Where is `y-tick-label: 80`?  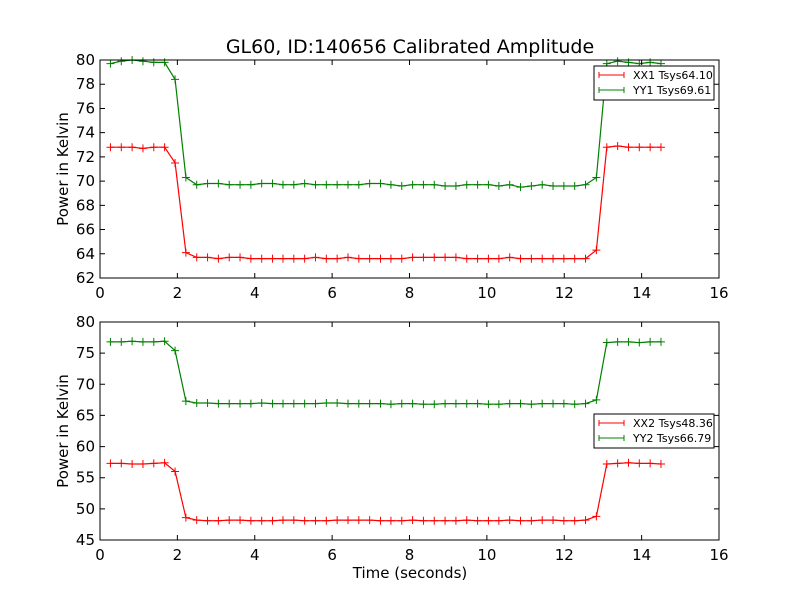
y-tick-label: 80 is located at coordinates (85, 60).